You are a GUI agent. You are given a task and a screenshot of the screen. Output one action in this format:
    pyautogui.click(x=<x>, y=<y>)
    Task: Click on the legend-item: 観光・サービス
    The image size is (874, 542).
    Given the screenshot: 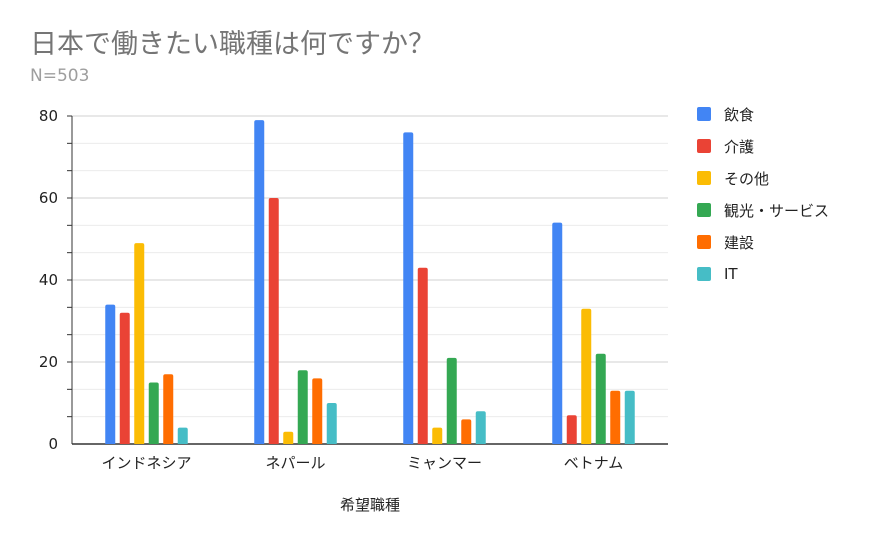 What is the action you would take?
    pyautogui.click(x=763, y=210)
    